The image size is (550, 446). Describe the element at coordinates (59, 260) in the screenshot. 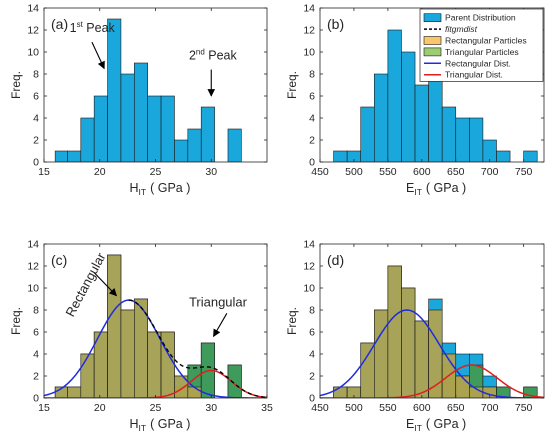

I see `panel-label: (c)` at that location.